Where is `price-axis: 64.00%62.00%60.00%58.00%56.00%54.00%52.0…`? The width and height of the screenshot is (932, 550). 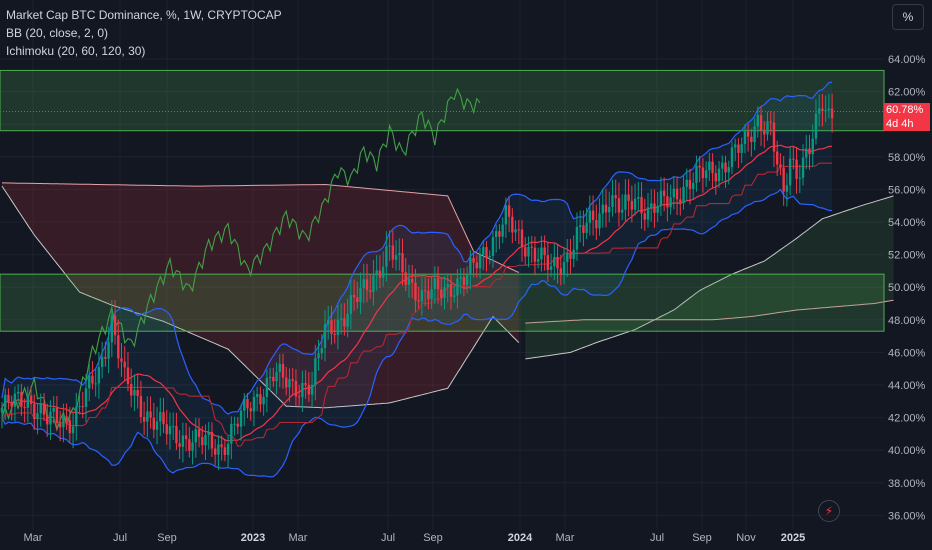 price-axis: 64.00%62.00%60.00%58.00%56.00%54.00%52.0… is located at coordinates (907, 288).